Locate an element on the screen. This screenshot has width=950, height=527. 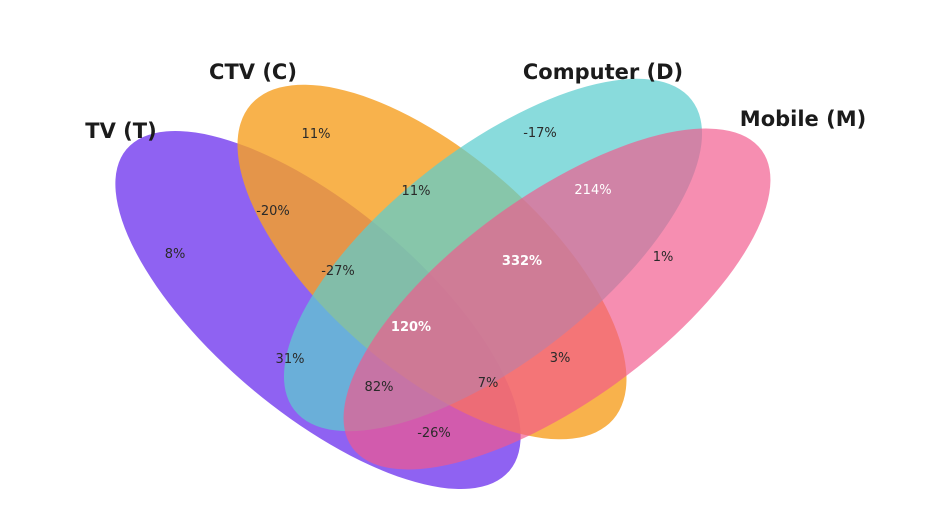
set-label-computer: Computer (D) is located at coordinates (603, 72).